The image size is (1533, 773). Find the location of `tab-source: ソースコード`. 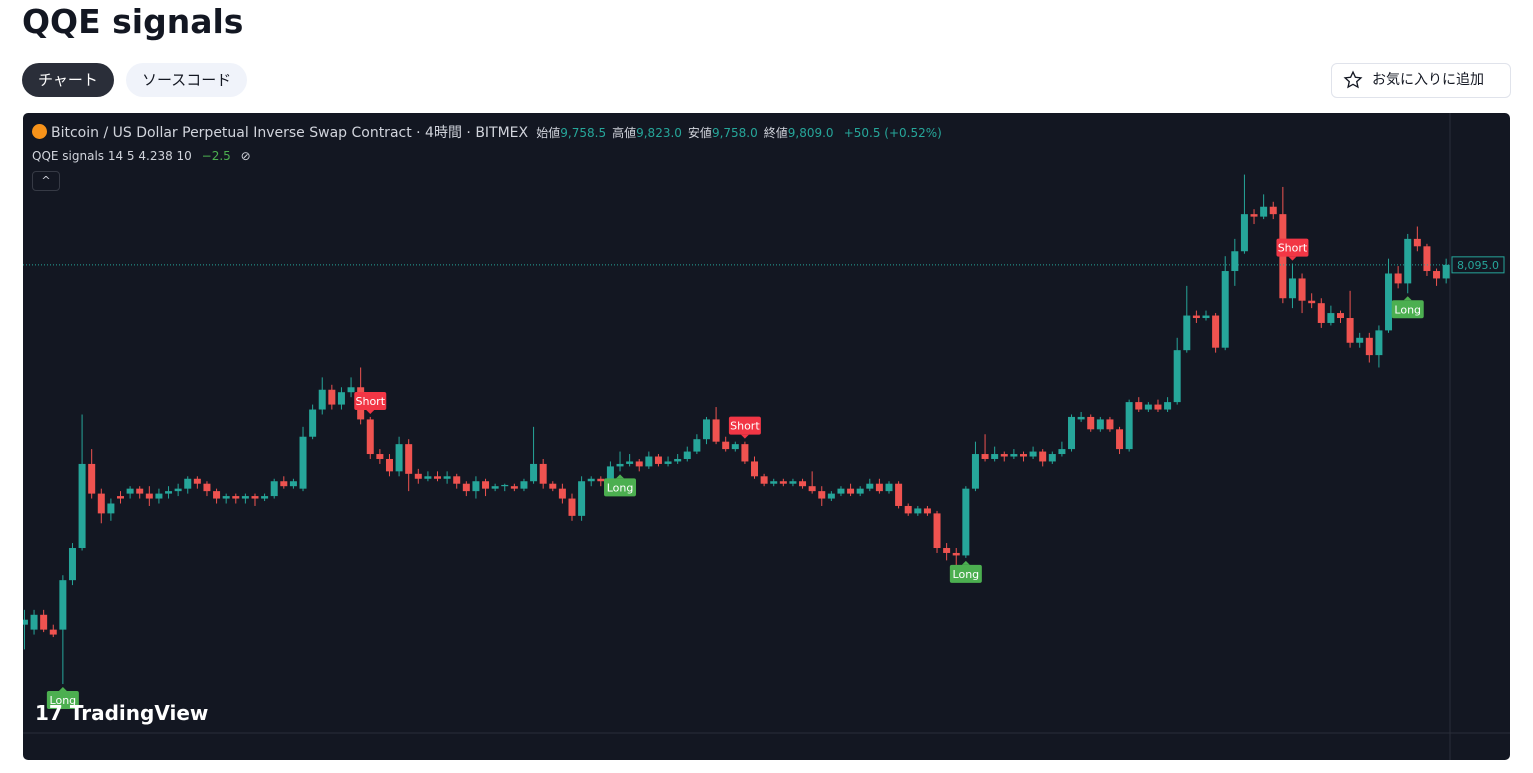

tab-source: ソースコード is located at coordinates (187, 80).